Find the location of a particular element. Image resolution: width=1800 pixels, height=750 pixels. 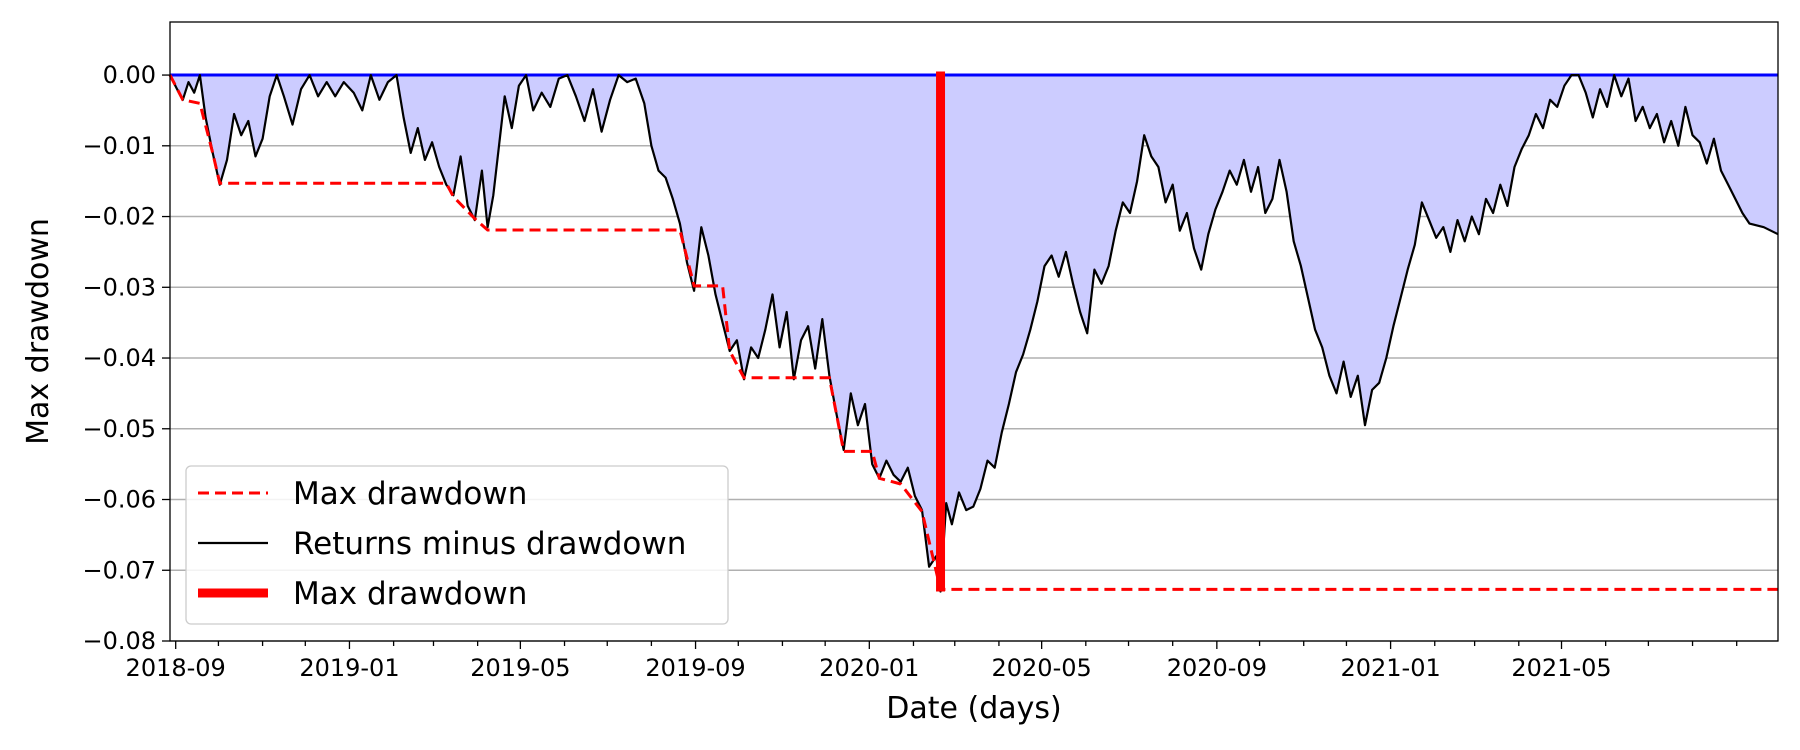

x-tick-label: 2021-05 is located at coordinates (1561, 668).